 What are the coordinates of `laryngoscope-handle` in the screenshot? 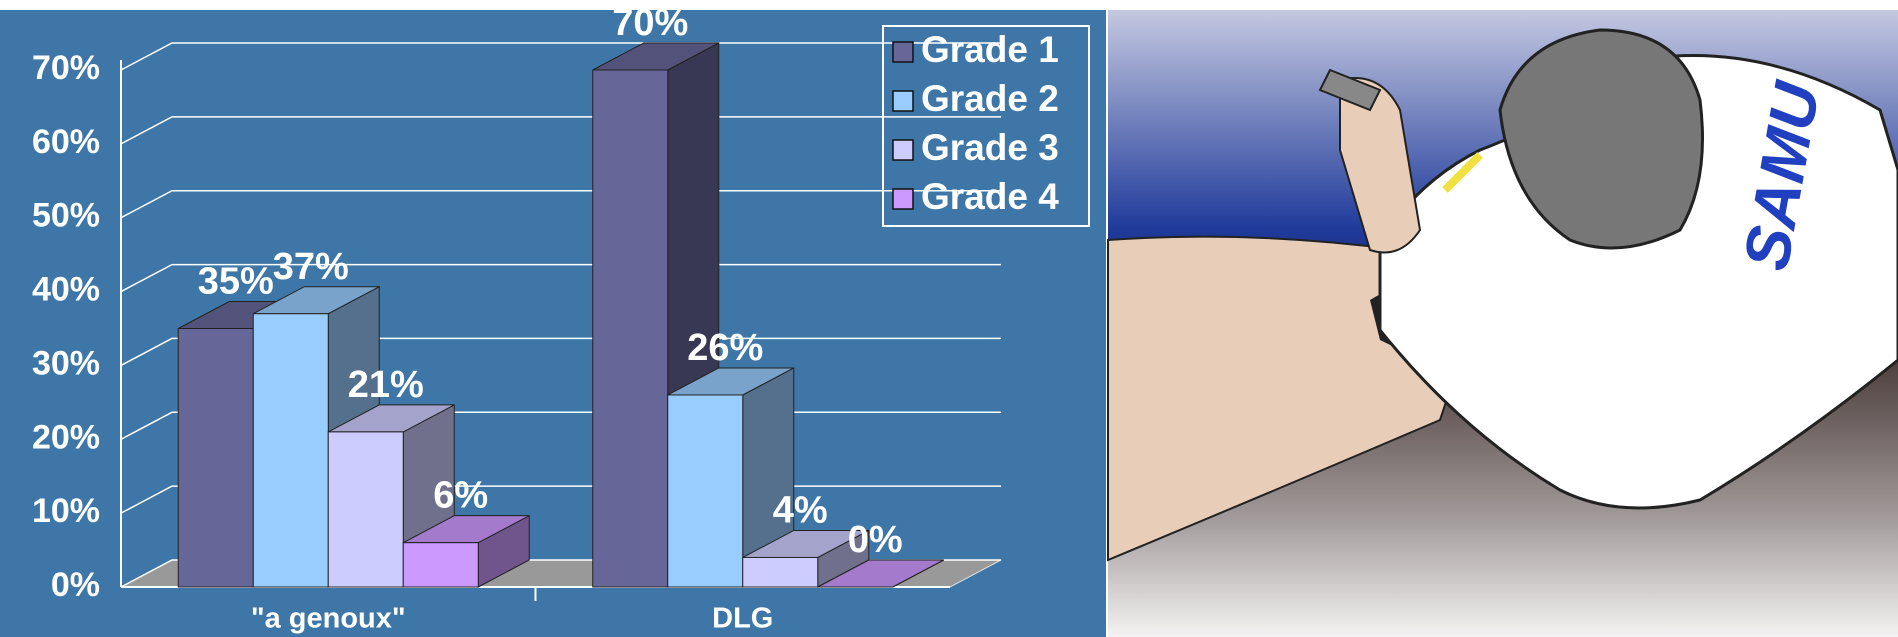 It's located at (1350, 90).